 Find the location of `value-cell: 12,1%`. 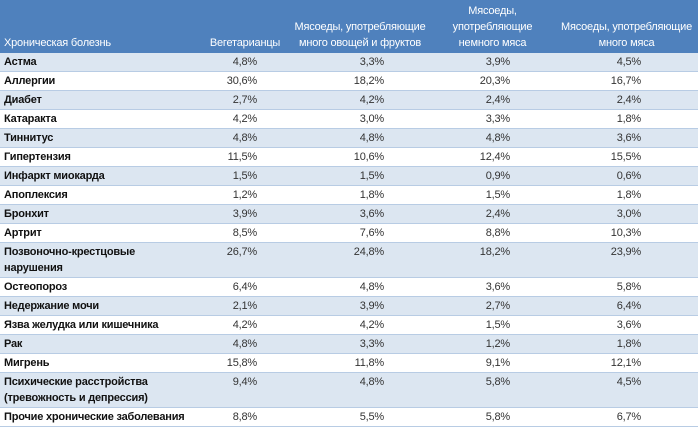

value-cell: 12,1% is located at coordinates (626, 363).